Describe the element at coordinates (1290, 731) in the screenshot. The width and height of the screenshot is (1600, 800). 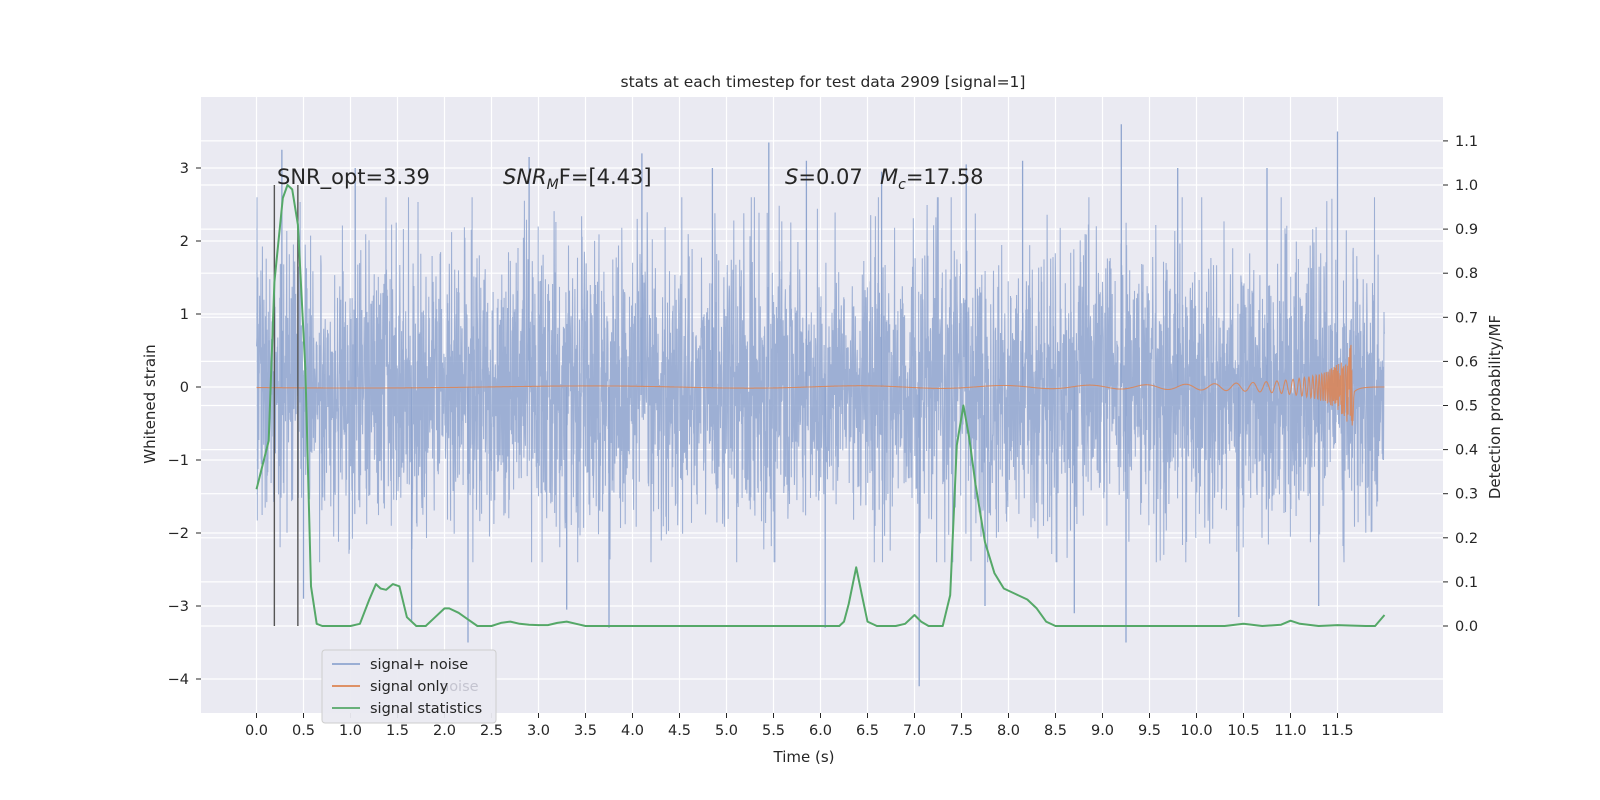
I see `x-tick-label: 11.0` at that location.